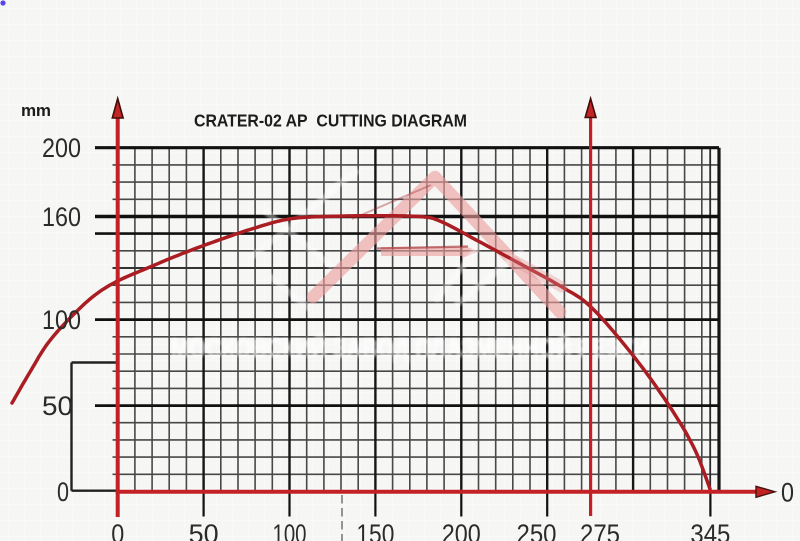 The width and height of the screenshot is (800, 541). I want to click on svg-text: 345, so click(710, 530).